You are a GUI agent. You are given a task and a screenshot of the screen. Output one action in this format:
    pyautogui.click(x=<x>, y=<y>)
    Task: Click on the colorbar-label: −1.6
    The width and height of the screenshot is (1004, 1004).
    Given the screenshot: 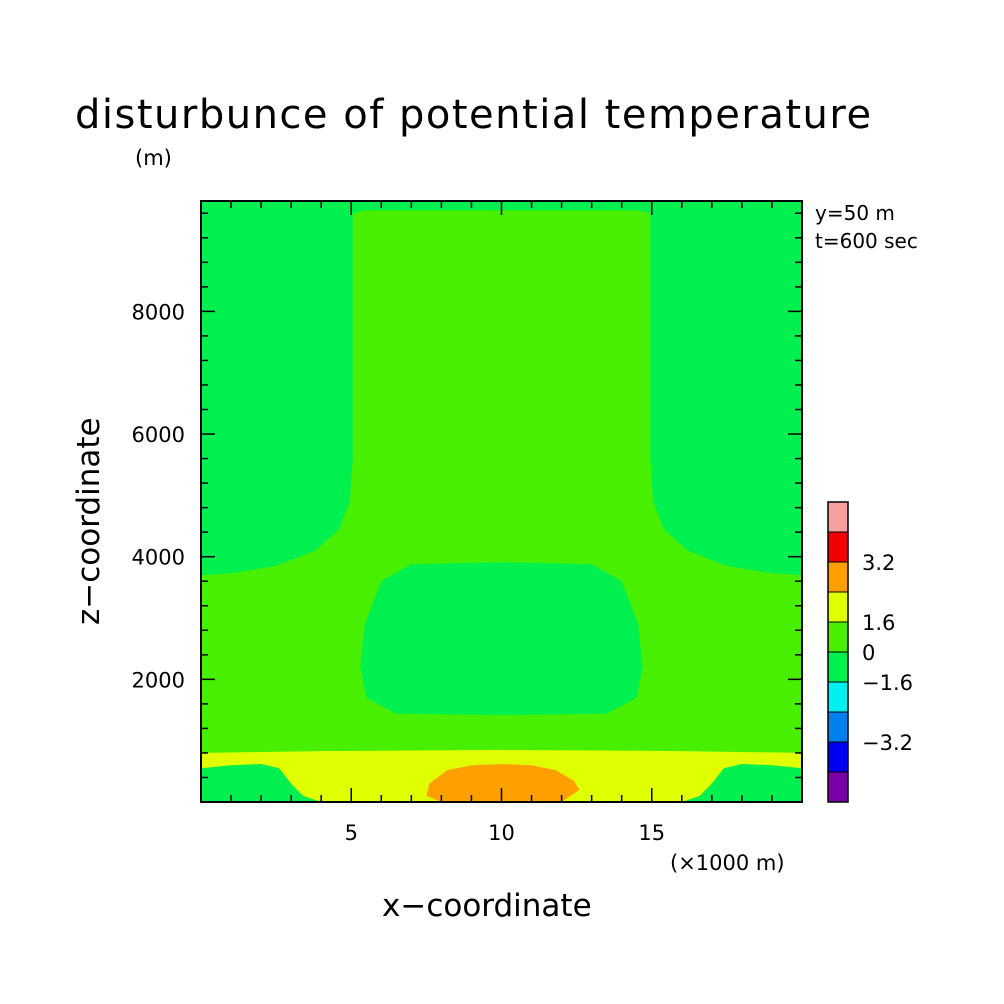 What is the action you would take?
    pyautogui.click(x=887, y=683)
    